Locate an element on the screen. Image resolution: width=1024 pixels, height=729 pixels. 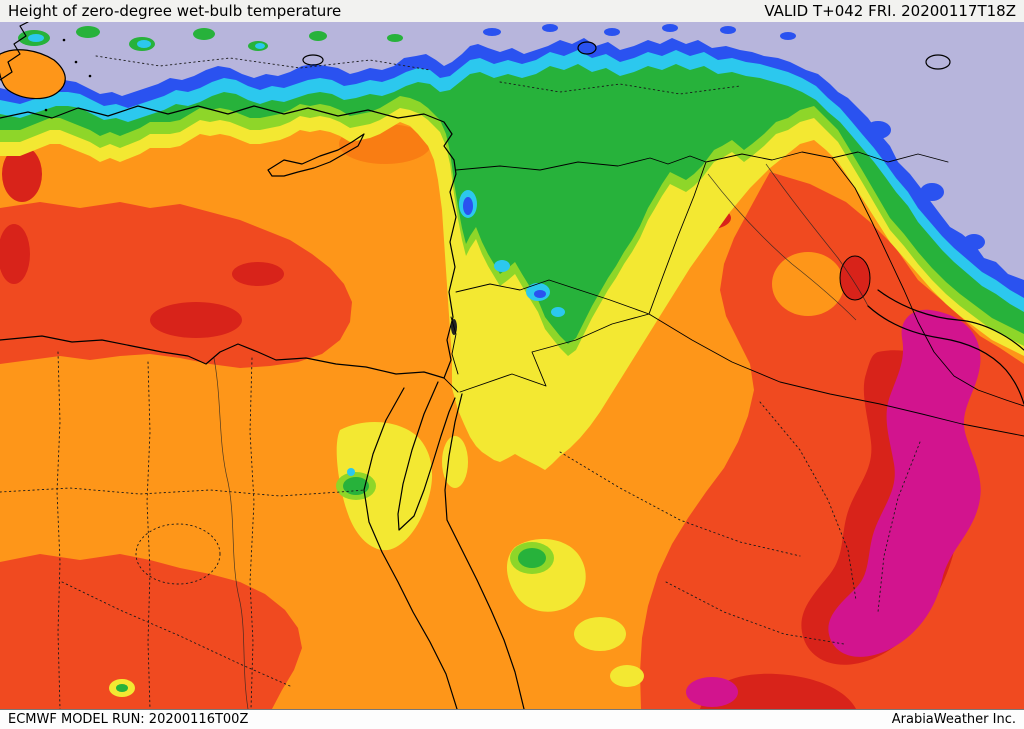
anatolia-land-fragment is located at coordinates (33, 74).